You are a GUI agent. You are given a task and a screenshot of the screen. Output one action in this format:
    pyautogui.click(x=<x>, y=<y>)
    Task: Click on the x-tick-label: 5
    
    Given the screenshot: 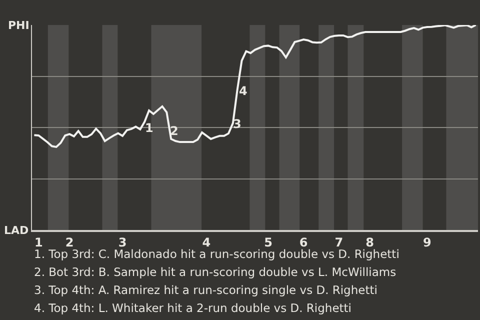 What is the action you would take?
    pyautogui.click(x=268, y=242)
    